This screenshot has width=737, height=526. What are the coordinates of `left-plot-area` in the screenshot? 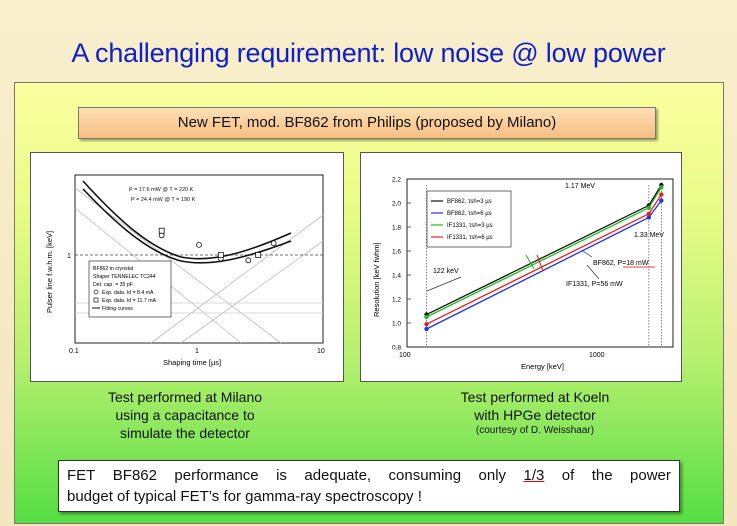 It's located at (199, 259).